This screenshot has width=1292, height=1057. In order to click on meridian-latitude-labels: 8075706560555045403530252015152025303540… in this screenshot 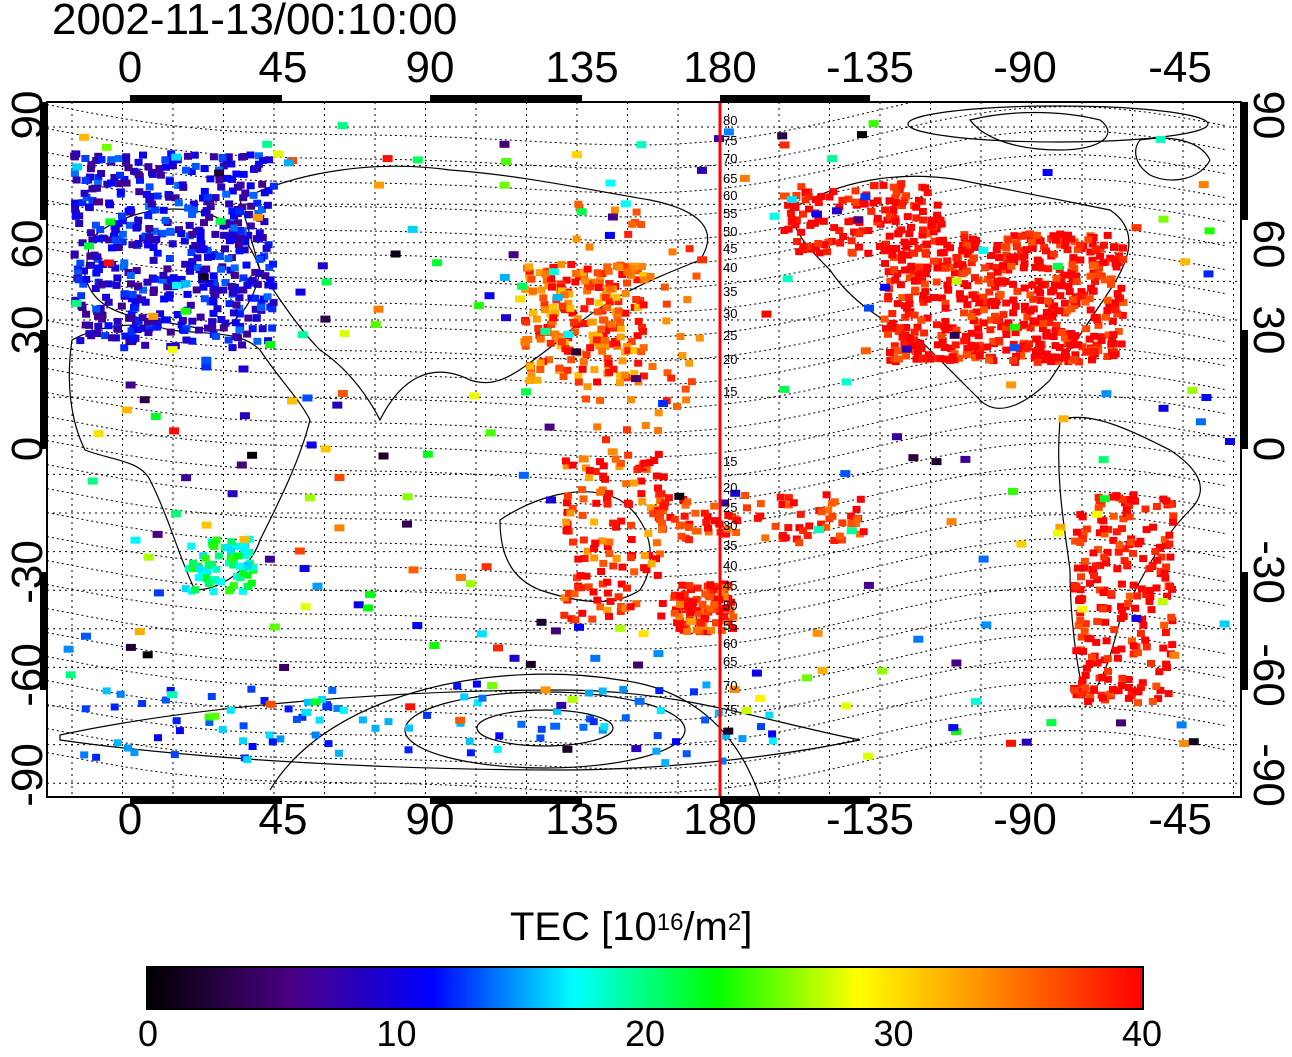, I will do `click(730, 415)`.